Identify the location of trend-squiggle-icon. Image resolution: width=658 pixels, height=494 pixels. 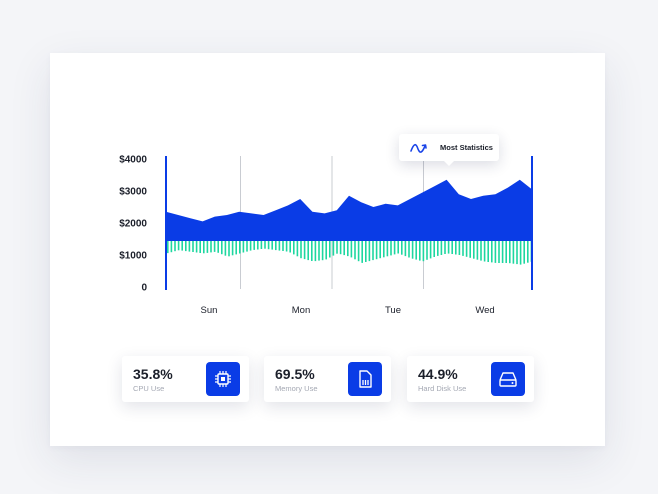
(418, 148).